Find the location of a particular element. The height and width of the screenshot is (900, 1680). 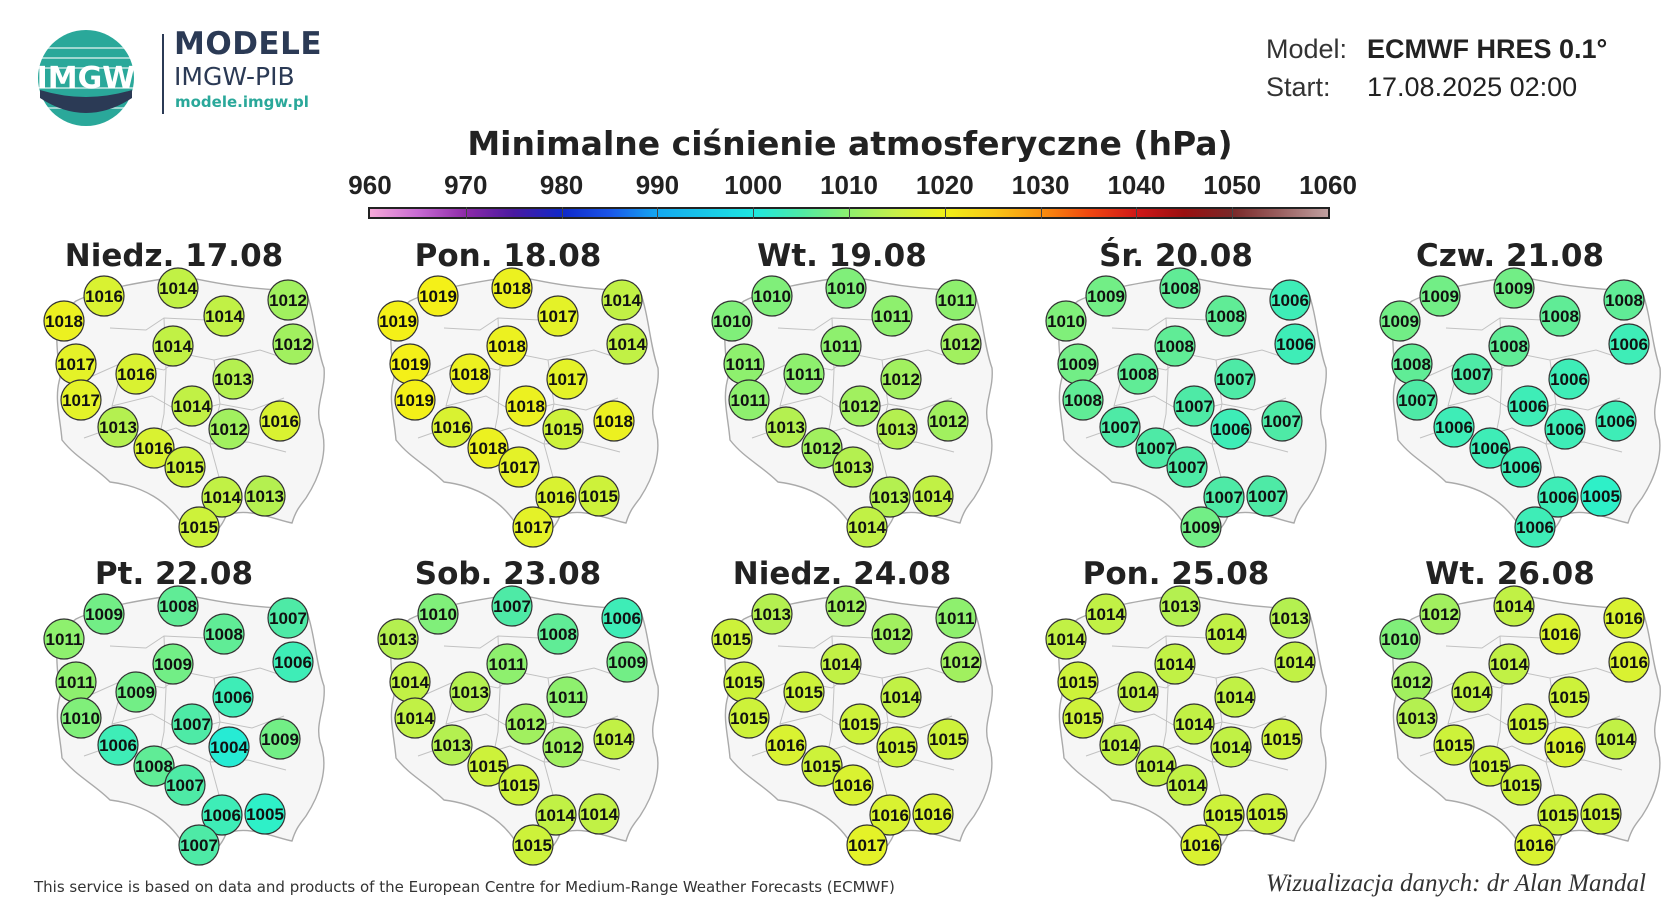

panel-date-title: Wt. 19.08 is located at coordinates (842, 256).